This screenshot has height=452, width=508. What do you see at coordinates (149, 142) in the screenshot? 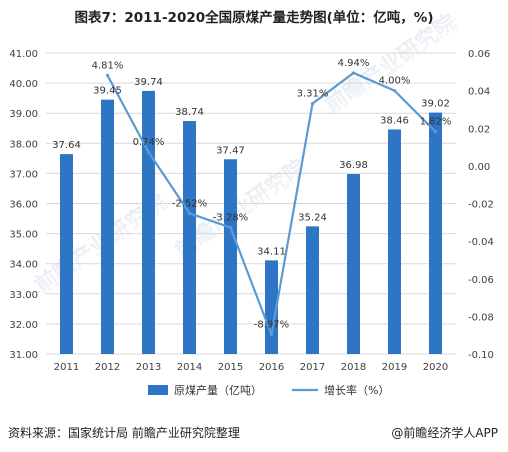
I see `line-value-label: 0.74%` at bounding box center [149, 142].